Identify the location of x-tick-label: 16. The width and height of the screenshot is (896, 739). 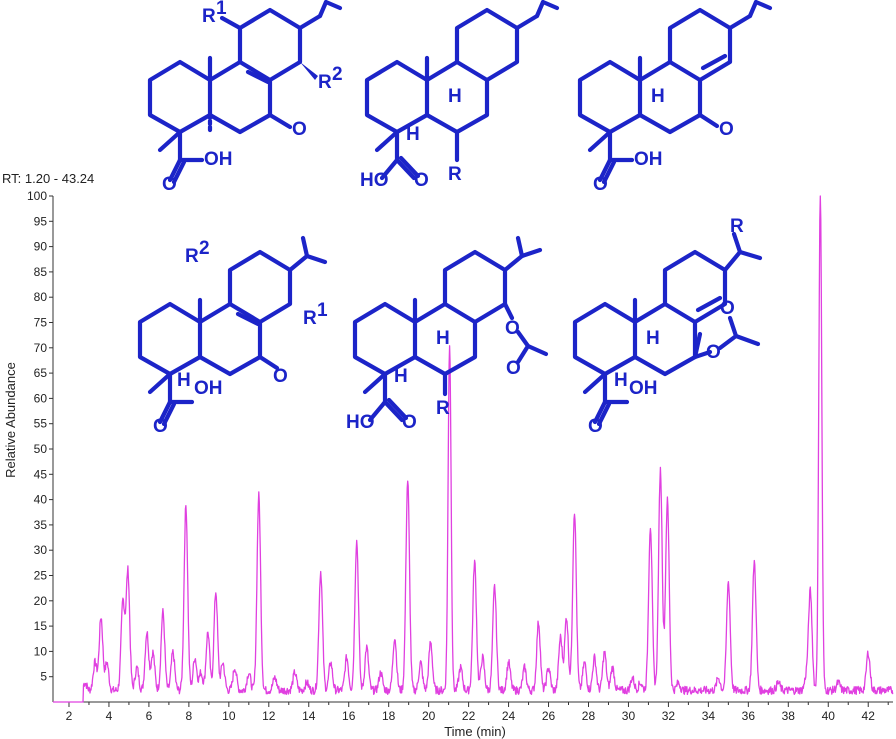
(349, 716).